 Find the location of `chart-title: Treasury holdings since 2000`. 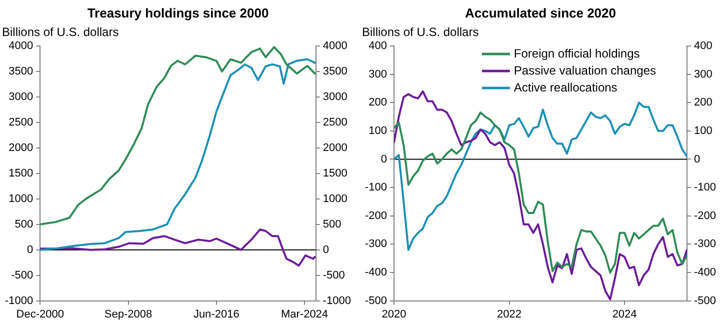

chart-title: Treasury holdings since 2000 is located at coordinates (178, 12).